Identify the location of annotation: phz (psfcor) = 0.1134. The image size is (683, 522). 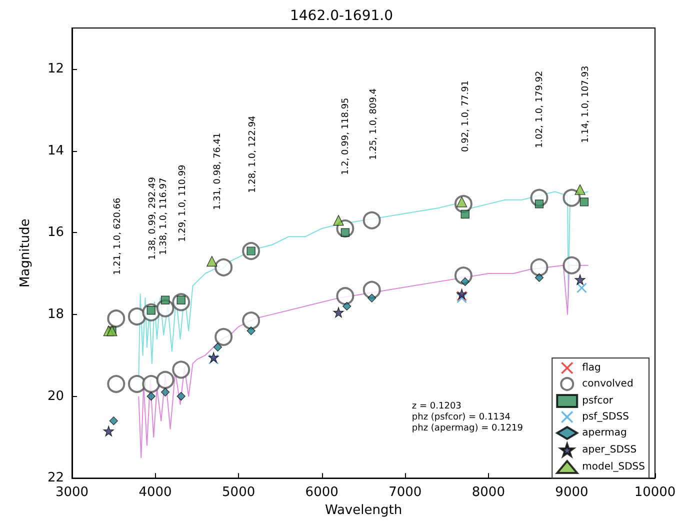
(461, 417).